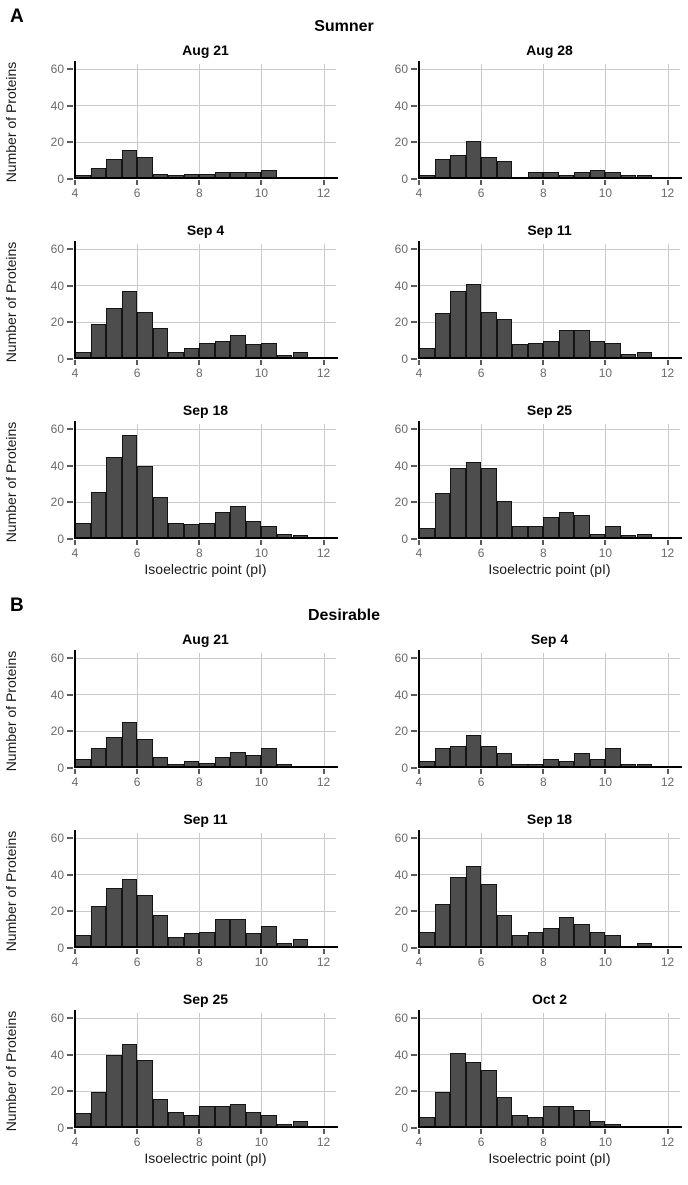  Describe the element at coordinates (205, 569) in the screenshot. I see `x-axis-title: Isoelectric point (pI)` at that location.